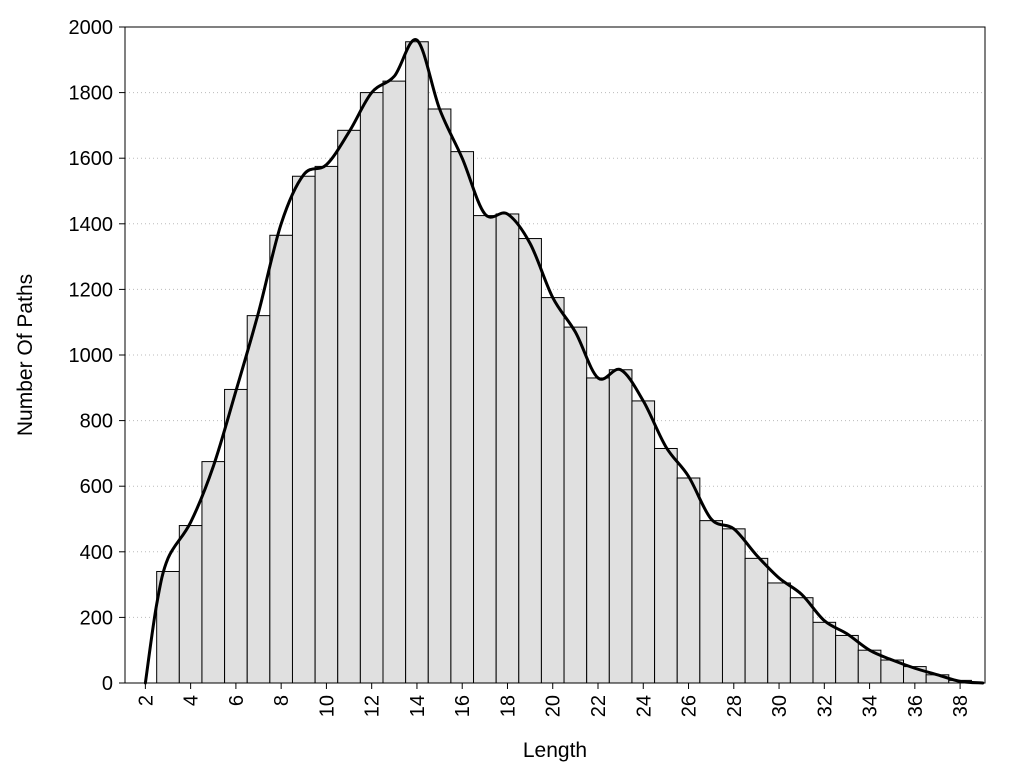  Describe the element at coordinates (192, 700) in the screenshot. I see `x-tick-label: 4` at that location.